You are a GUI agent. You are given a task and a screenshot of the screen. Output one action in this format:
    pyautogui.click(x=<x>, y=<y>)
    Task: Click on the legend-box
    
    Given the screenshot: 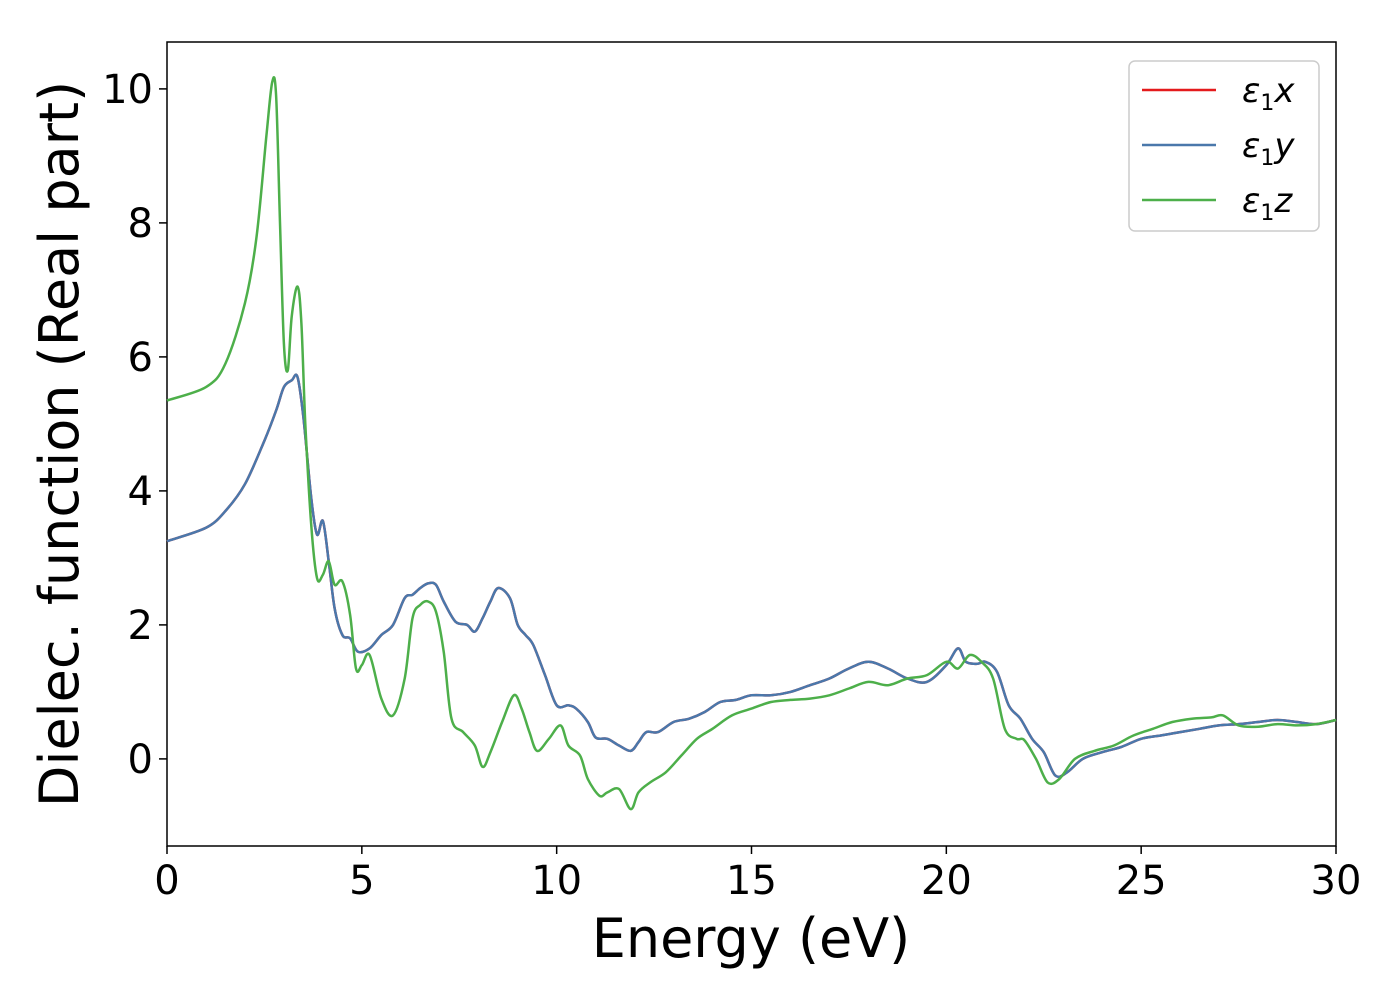 What is the action you would take?
    pyautogui.click(x=1224, y=146)
    